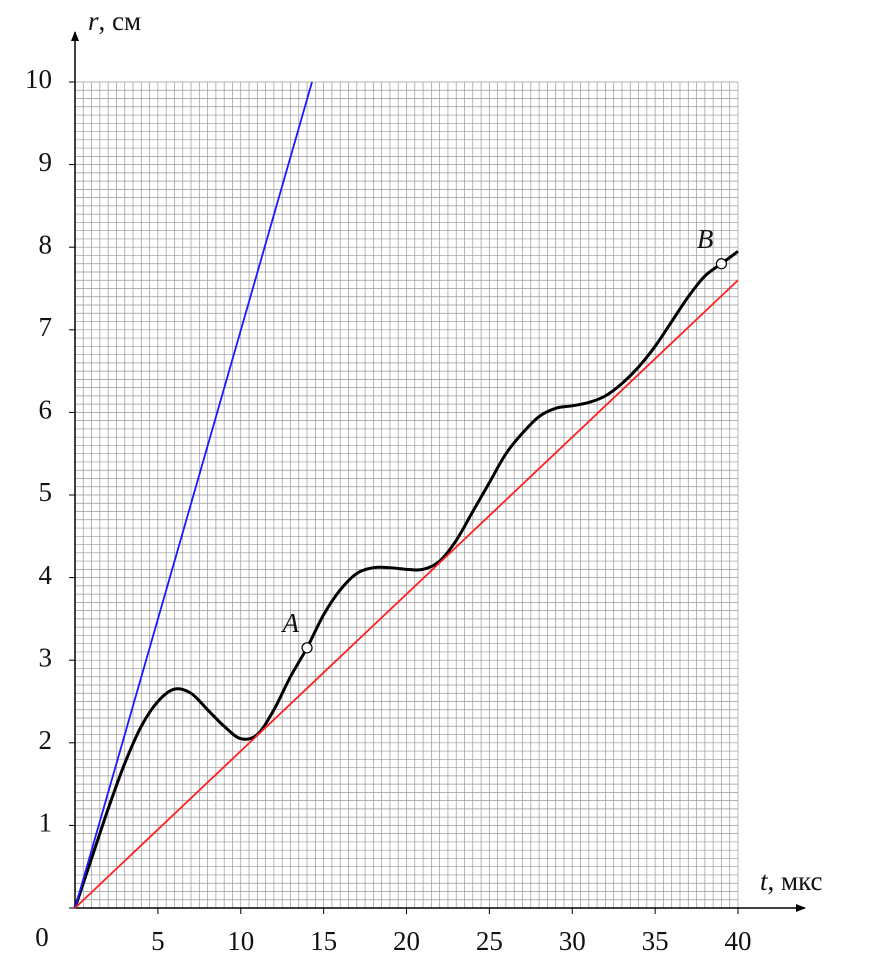 The height and width of the screenshot is (977, 875). Describe the element at coordinates (46, 657) in the screenshot. I see `y-tick-label: 3` at that location.